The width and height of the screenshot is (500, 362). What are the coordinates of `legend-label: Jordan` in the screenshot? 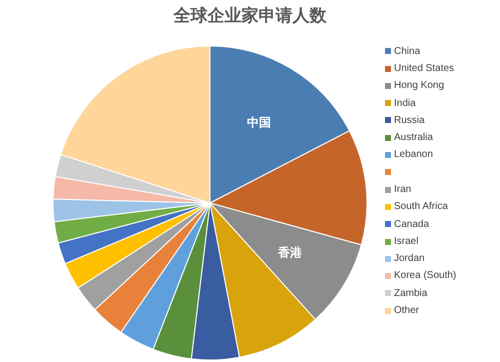 It's located at (409, 259).